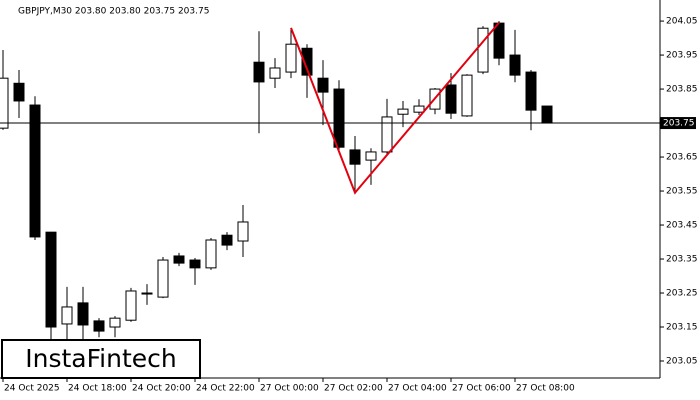 The height and width of the screenshot is (400, 700). Describe the element at coordinates (481, 389) in the screenshot. I see `x-tick-label: 27 Oct 06:00` at that location.